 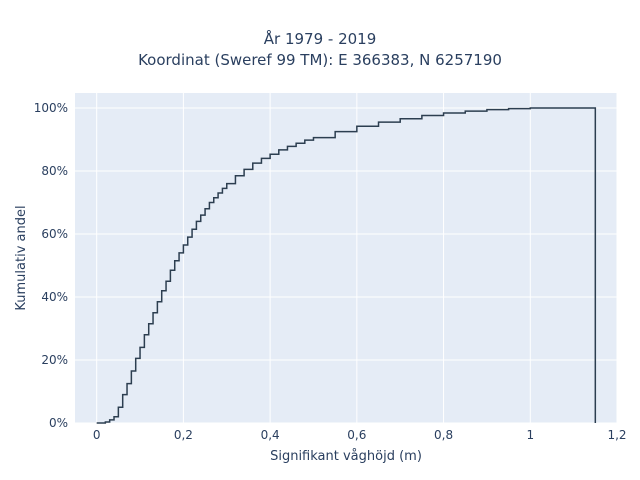 What do you see at coordinates (21, 257) in the screenshot?
I see `y-axis-title: Kumulativ andel` at bounding box center [21, 257].